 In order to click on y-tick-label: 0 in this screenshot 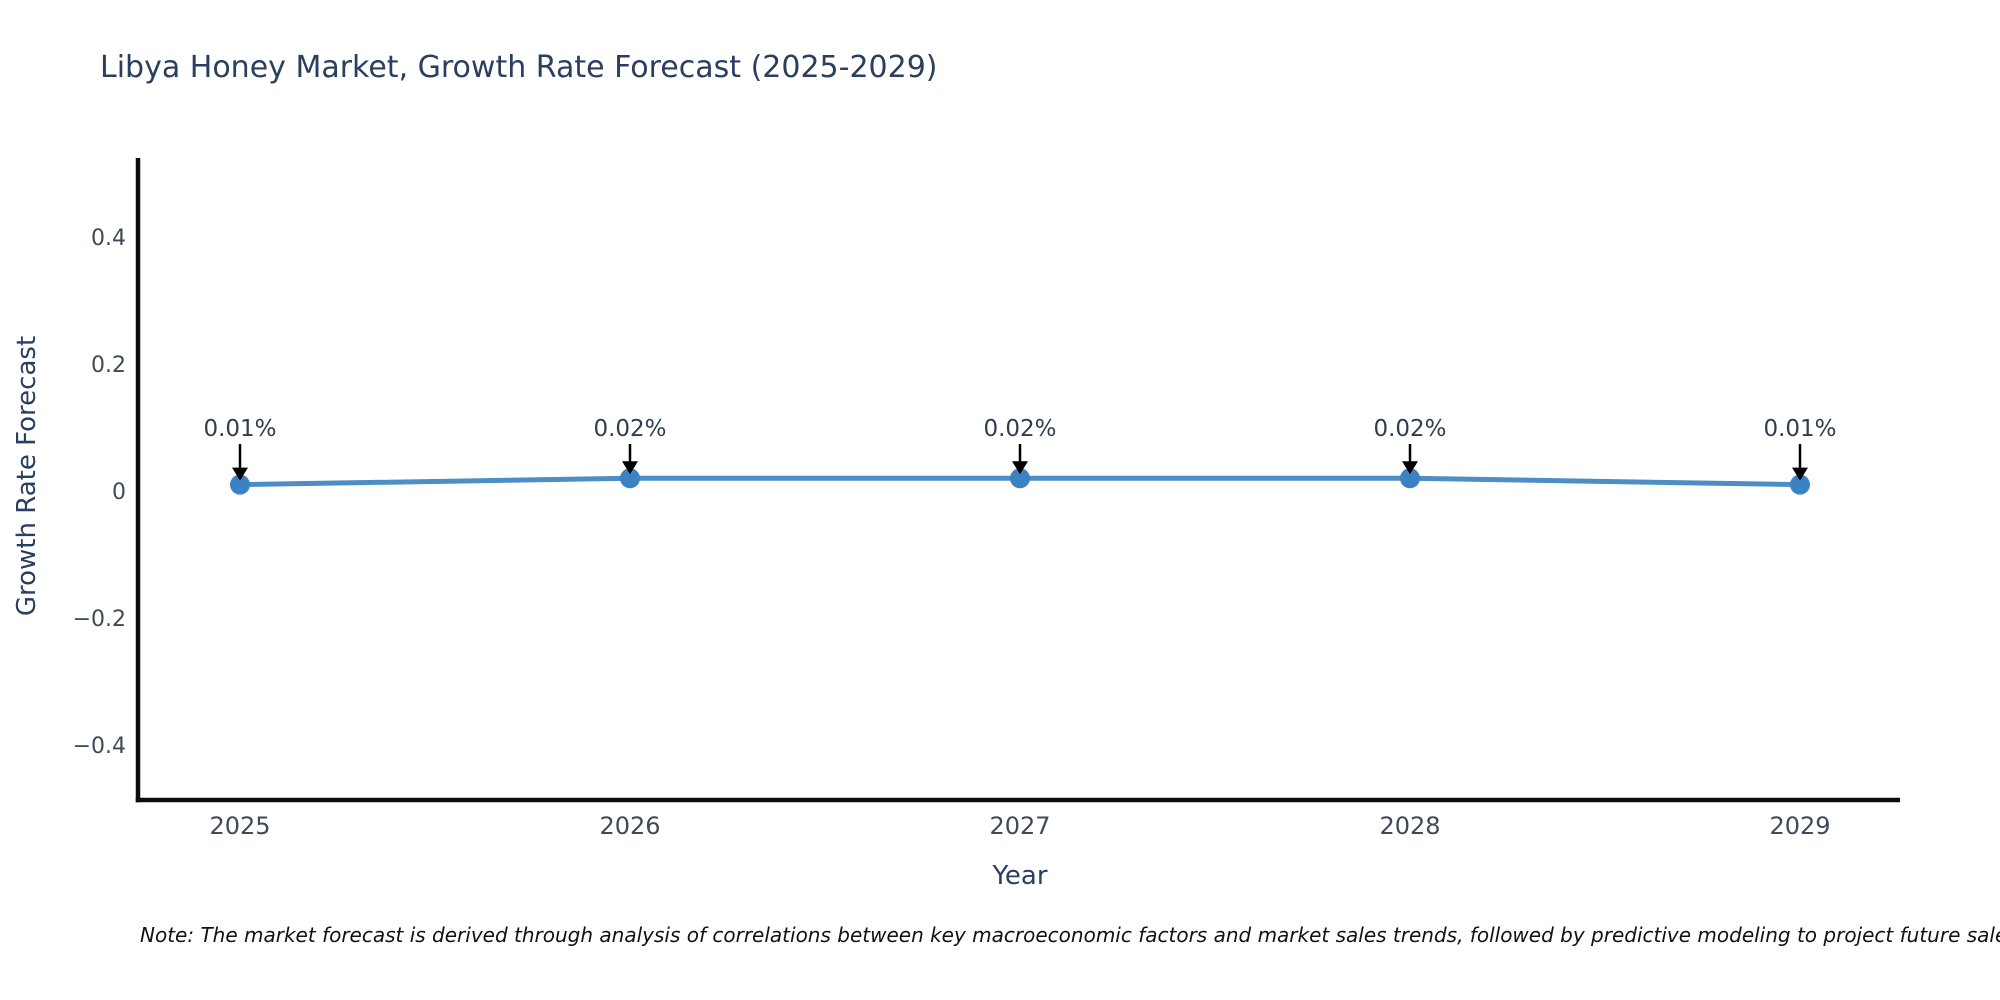, I will do `click(119, 492)`.